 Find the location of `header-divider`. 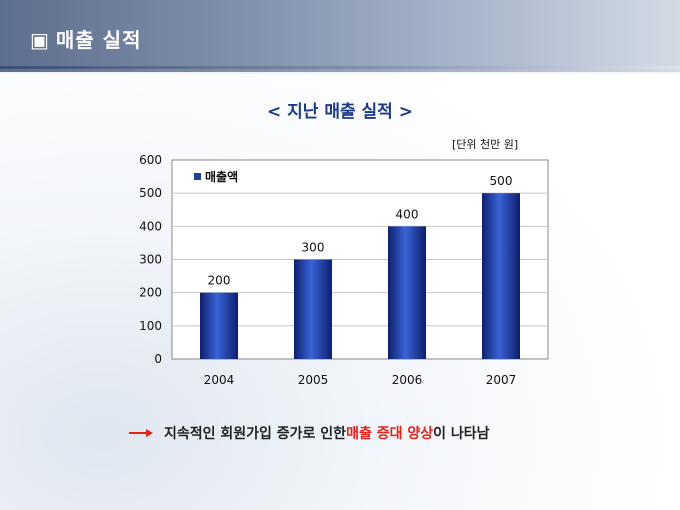

header-divider is located at coordinates (340, 67).